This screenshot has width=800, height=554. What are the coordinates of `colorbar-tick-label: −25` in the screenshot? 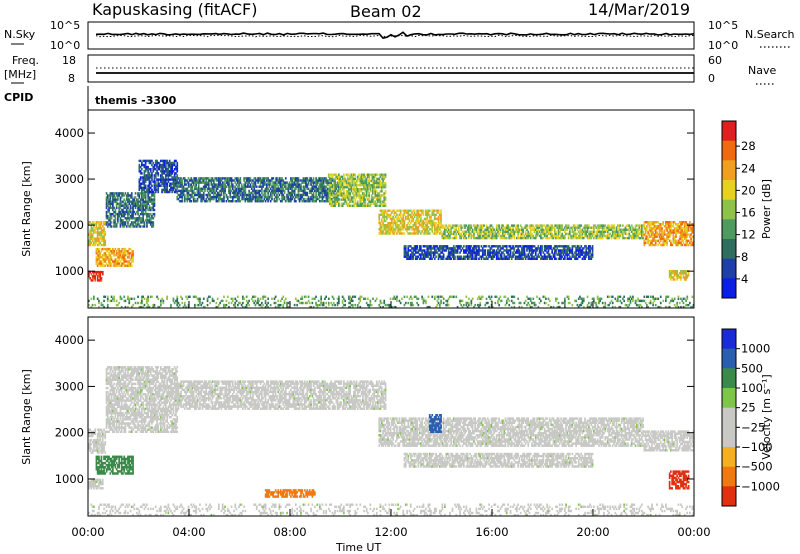 It's located at (753, 427).